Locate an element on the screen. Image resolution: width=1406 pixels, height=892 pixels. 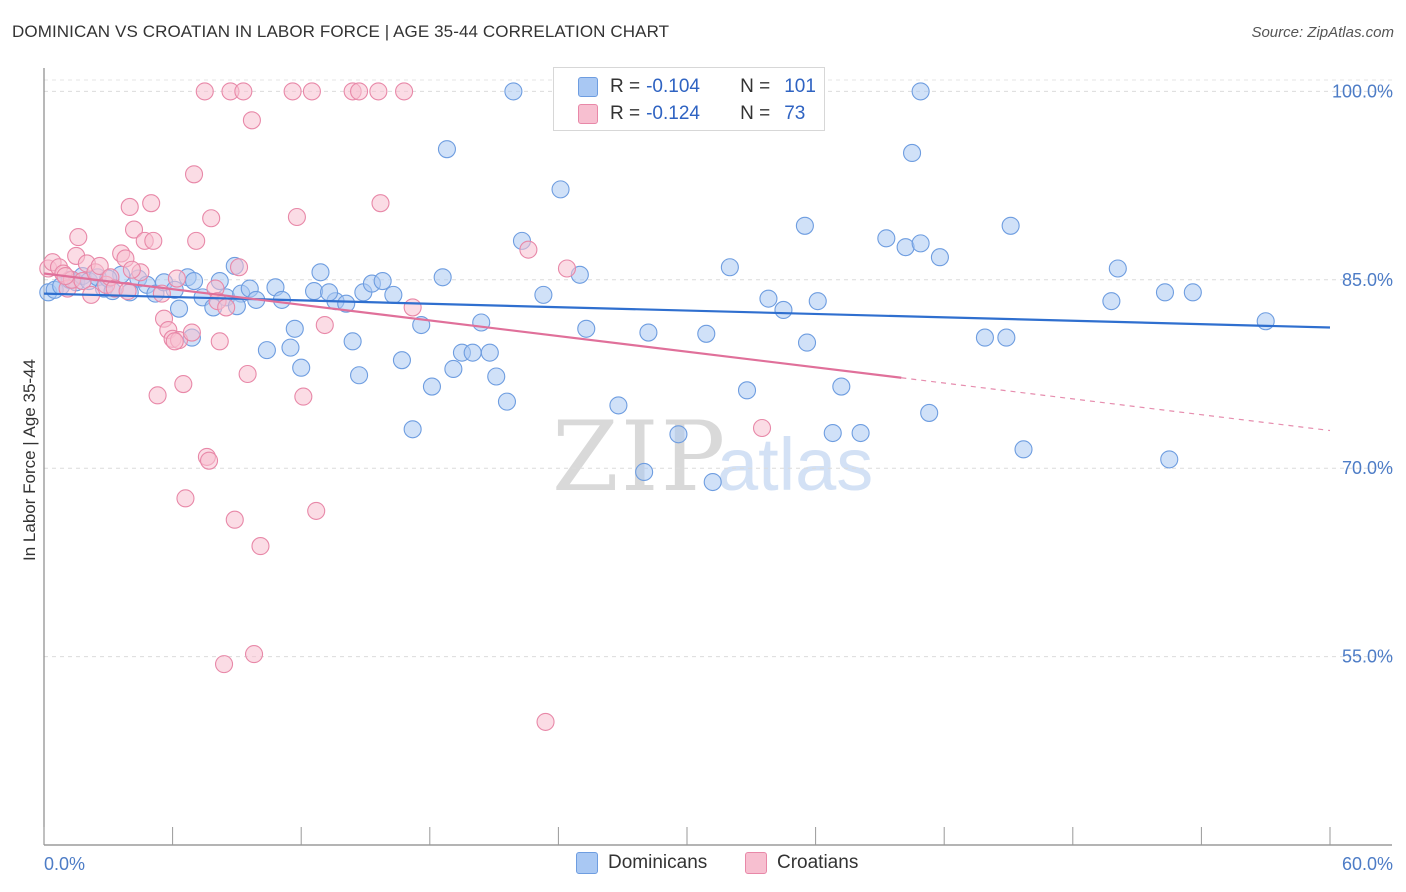
legend-swatch-croatians is located at coordinates (588, 114).